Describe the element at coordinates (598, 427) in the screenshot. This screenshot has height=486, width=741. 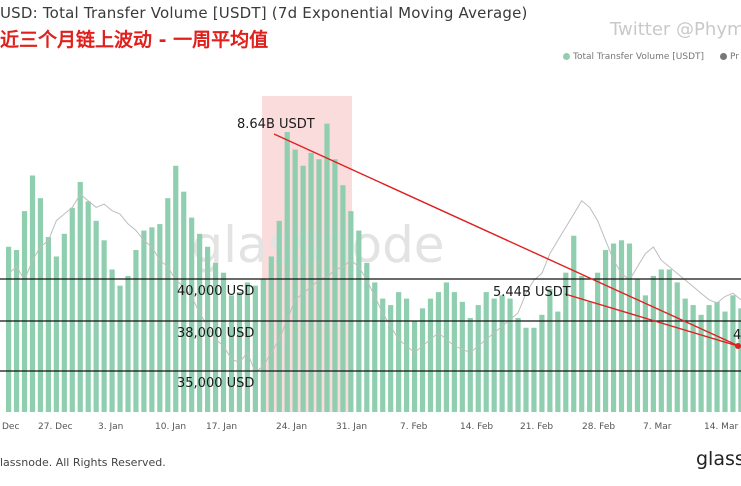
I see `x-tick-label: 28. Feb` at that location.